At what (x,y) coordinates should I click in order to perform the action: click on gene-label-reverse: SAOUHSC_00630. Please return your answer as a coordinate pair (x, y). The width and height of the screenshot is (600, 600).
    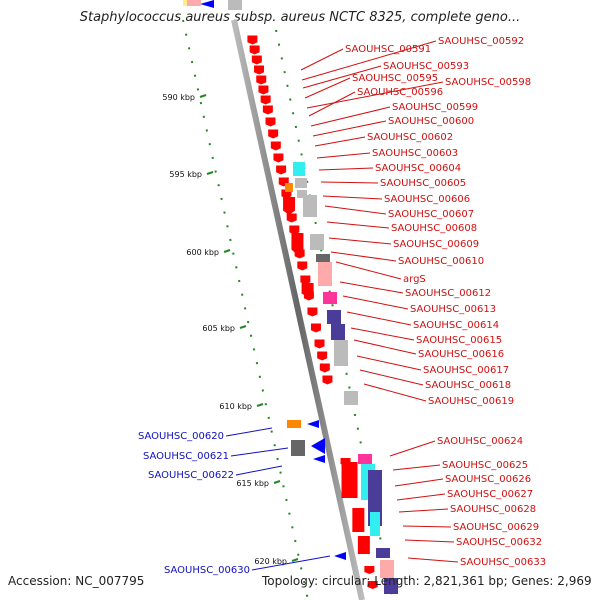
    Looking at the image, I should click on (207, 570).